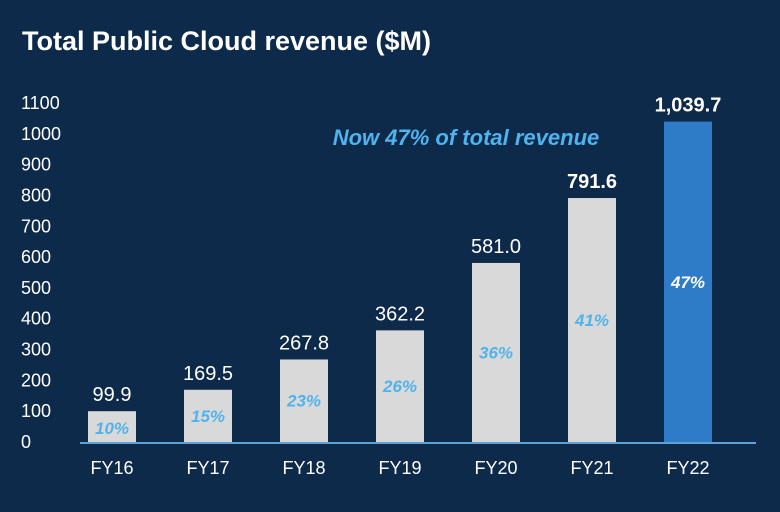 The height and width of the screenshot is (512, 780). Describe the element at coordinates (40, 103) in the screenshot. I see `y-tick-label: 1100` at that location.